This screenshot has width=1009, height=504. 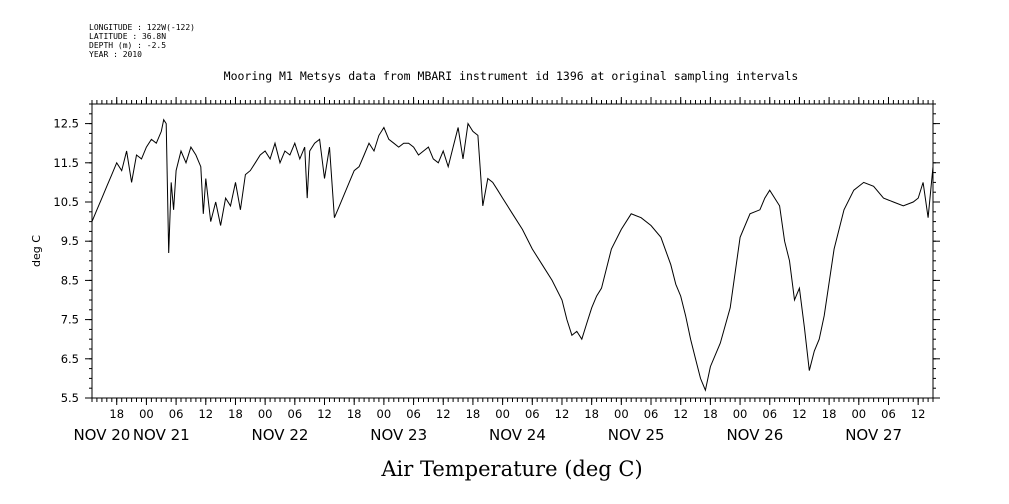 What do you see at coordinates (517, 435) in the screenshot?
I see `x-day-label: NOV 24` at bounding box center [517, 435].